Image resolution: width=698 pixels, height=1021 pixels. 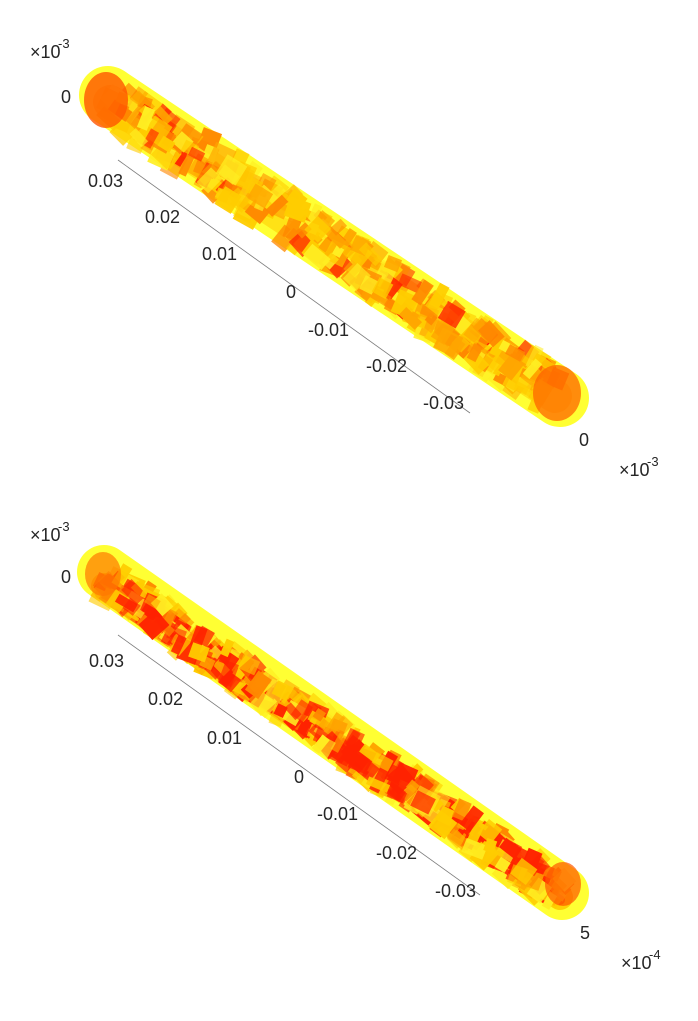 I want to click on x-axis-bottom: 5 ×10 -4, so click(x=620, y=948).